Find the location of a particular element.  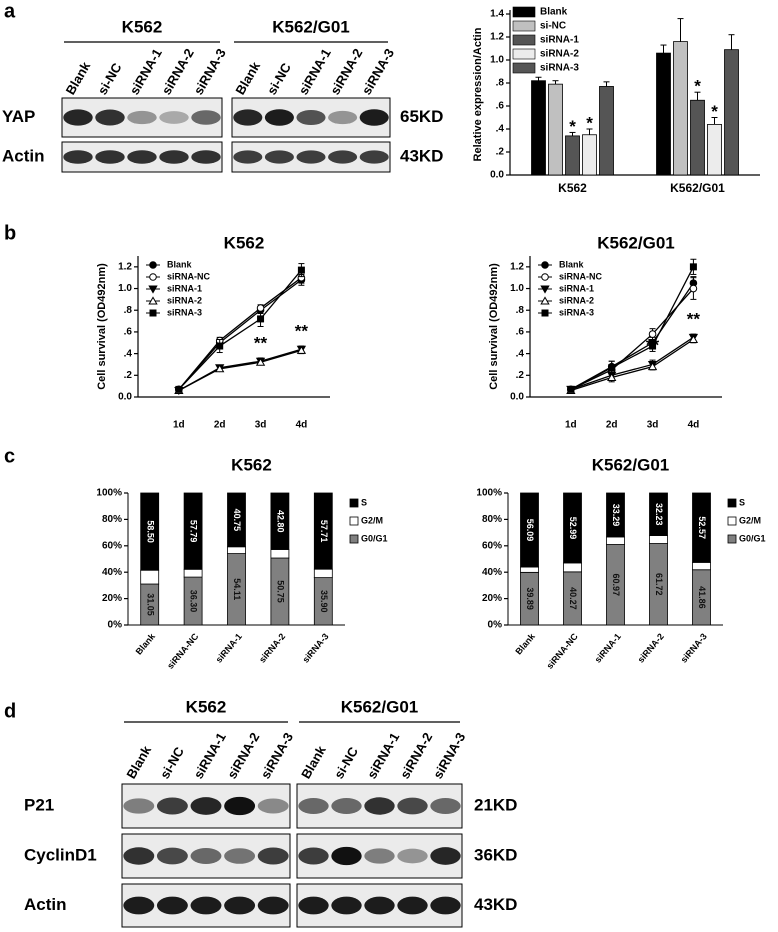

x-tick-label: siRNA-NC is located at coordinates (563, 651).